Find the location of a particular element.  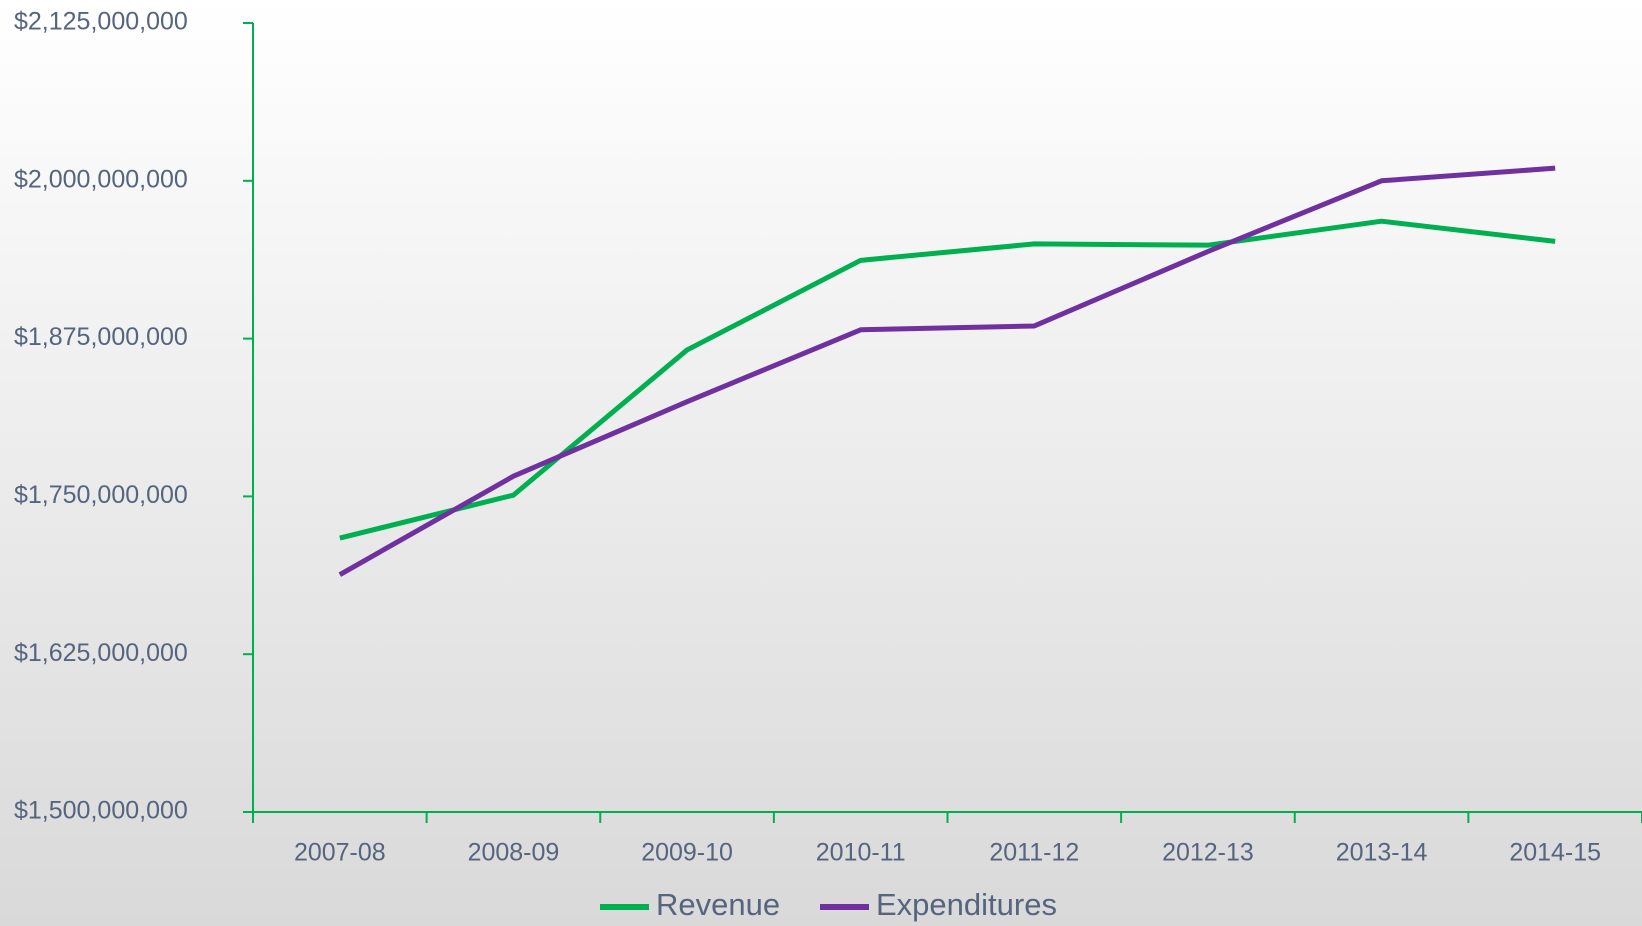

y-tick-label: $2,125,000,000 is located at coordinates (101, 22).